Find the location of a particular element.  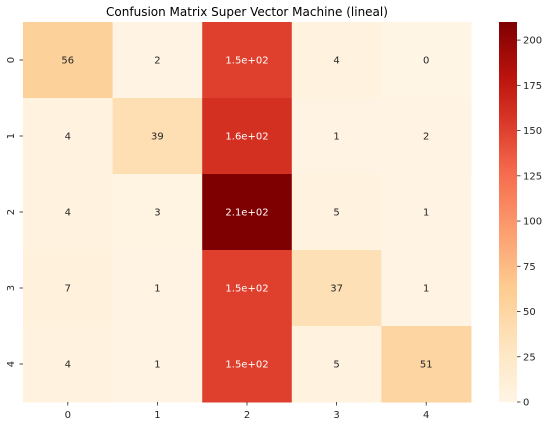

colorbar-tick-label-4: 100 is located at coordinates (532, 222).